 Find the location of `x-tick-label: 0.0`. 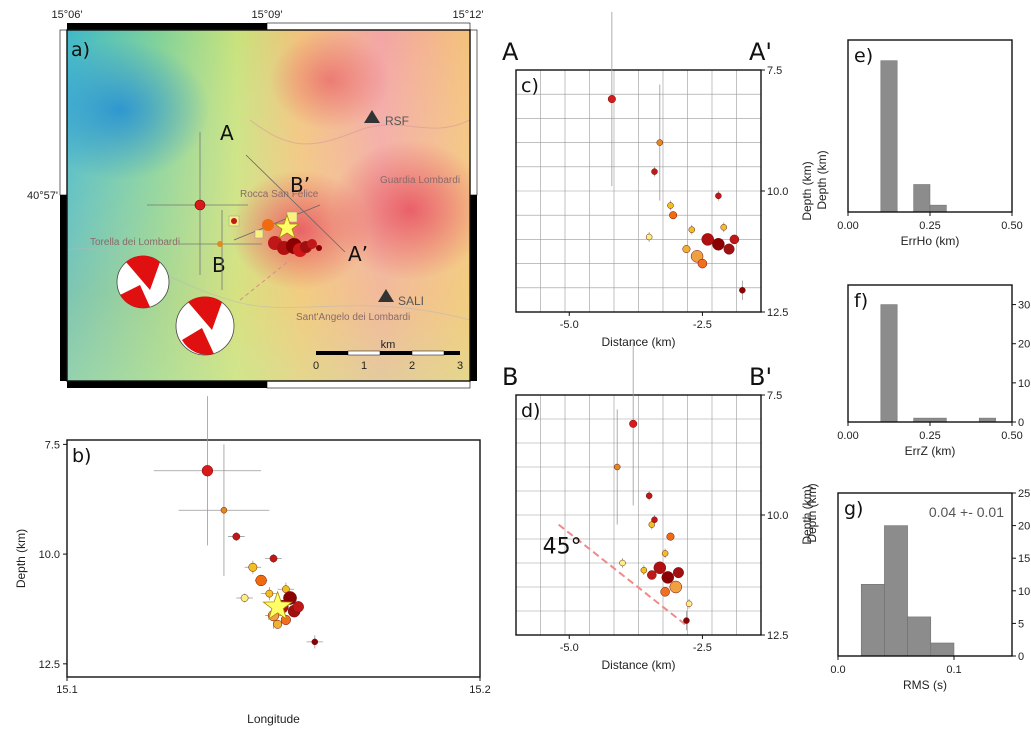

x-tick-label: 0.0 is located at coordinates (837, 670).